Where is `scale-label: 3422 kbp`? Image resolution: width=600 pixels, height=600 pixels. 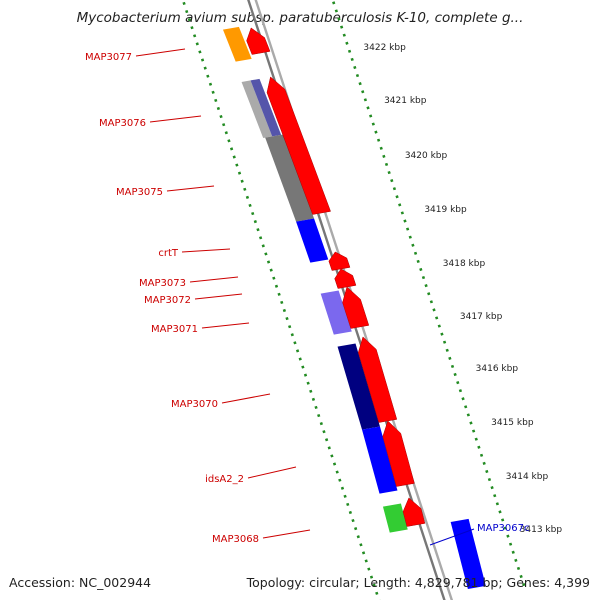 scale-label: 3422 kbp is located at coordinates (384, 48).